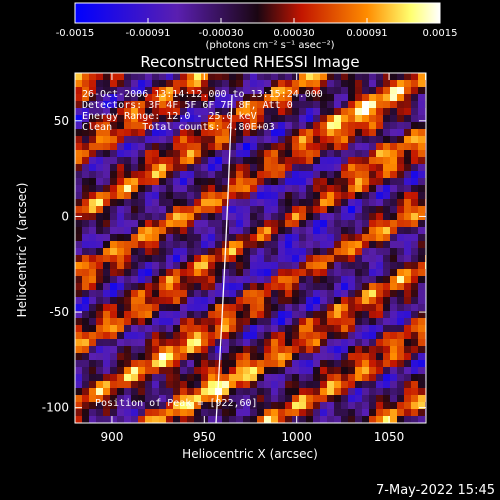 This screenshot has width=500, height=500. Describe the element at coordinates (221, 33) in the screenshot. I see `colorbar-tick-label: -0.00030` at that location.